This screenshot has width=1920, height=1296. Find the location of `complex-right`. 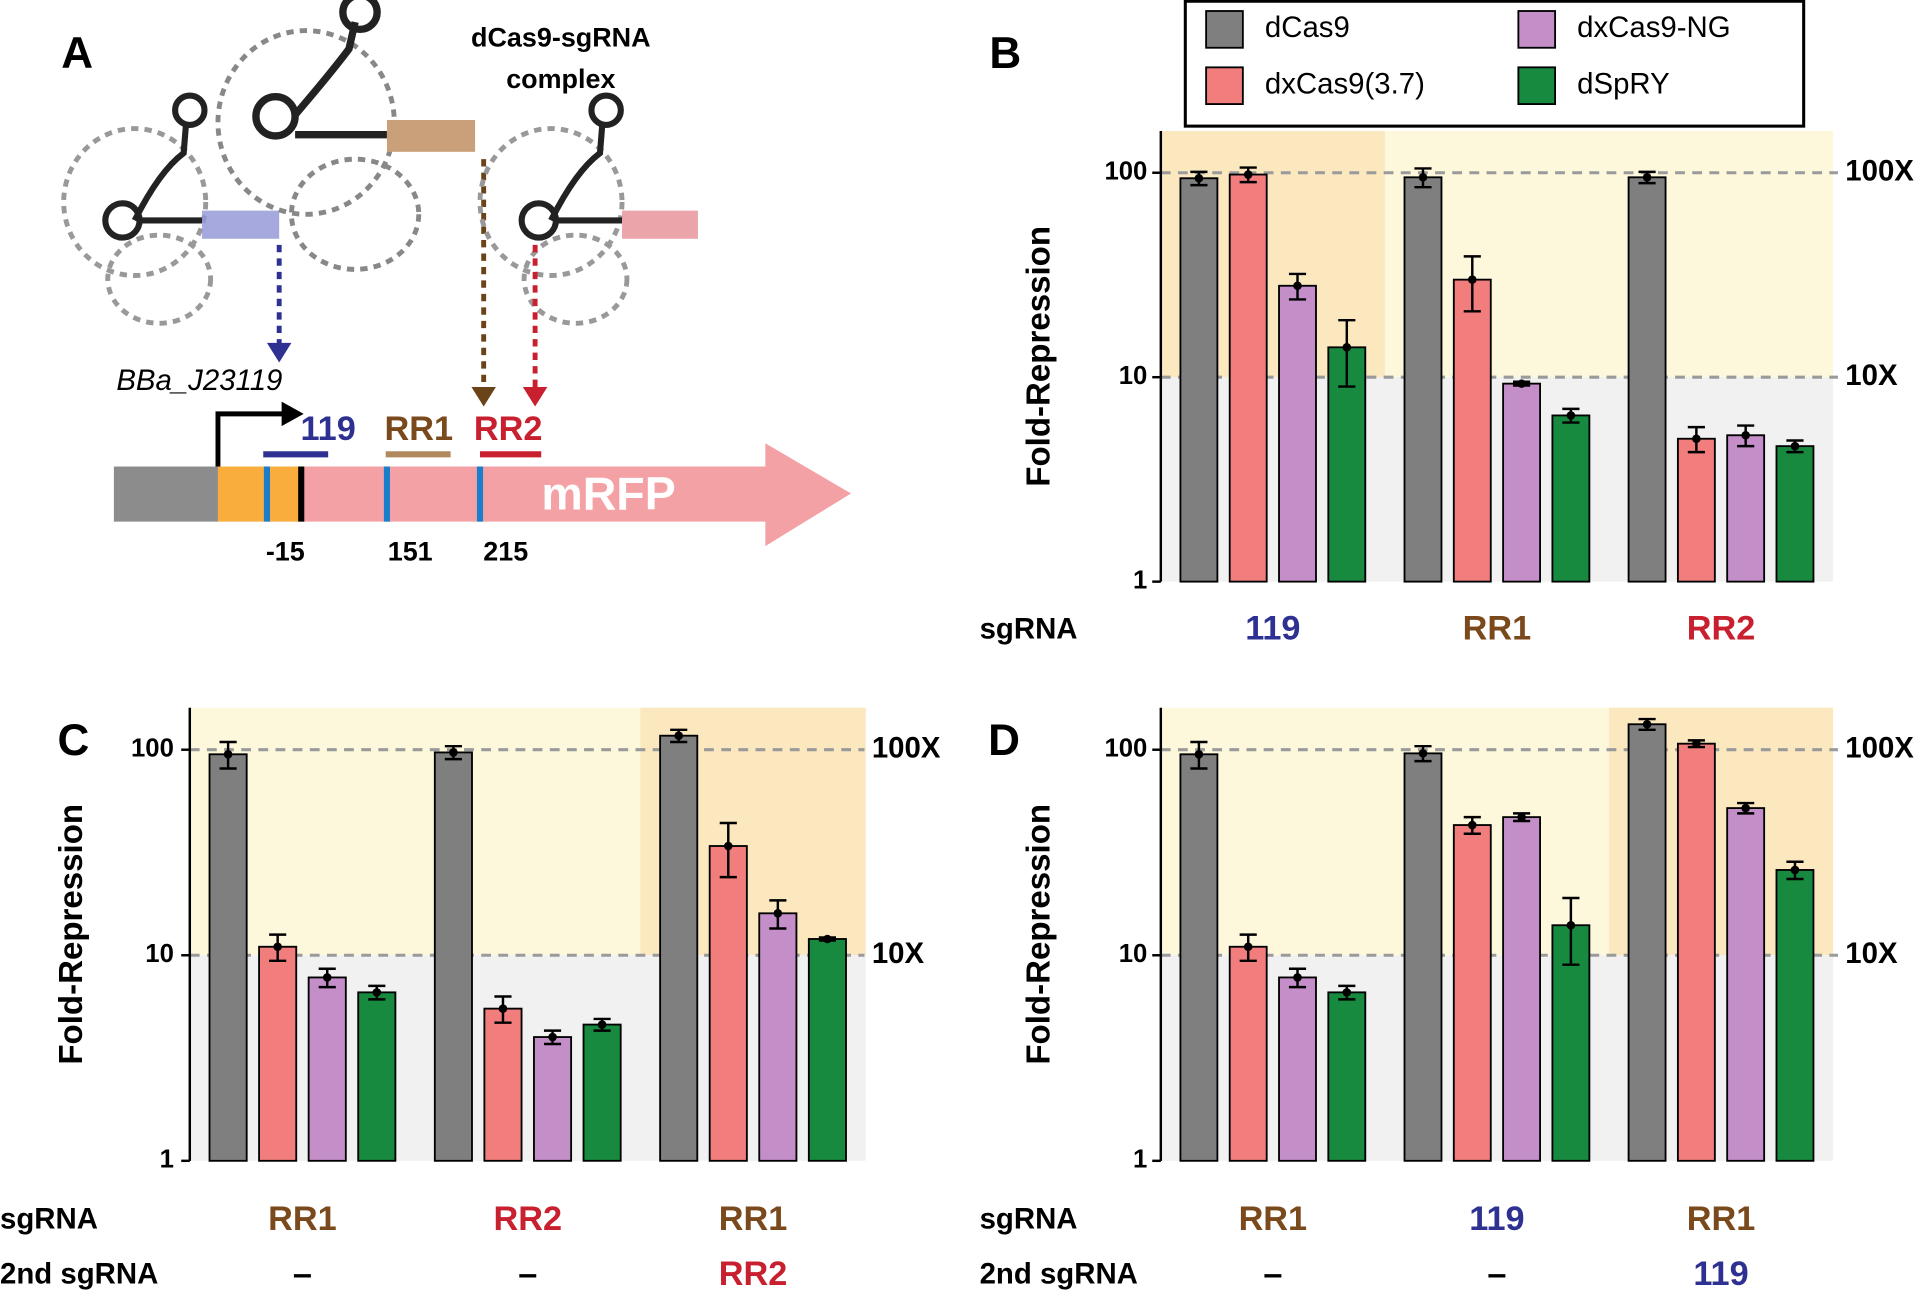

complex-right is located at coordinates (587, 249).